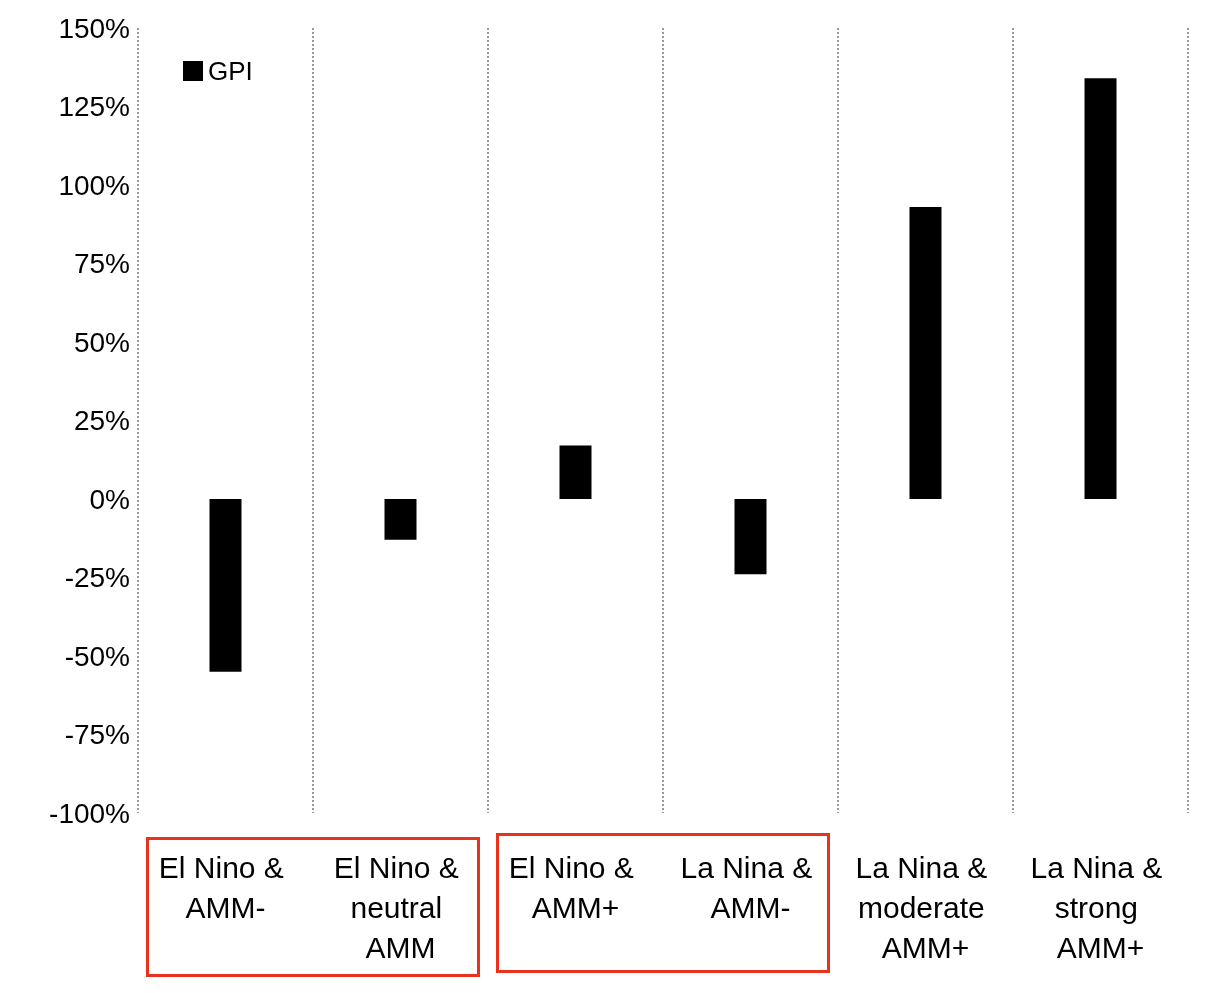 This screenshot has width=1207, height=993. Describe the element at coordinates (400, 907) in the screenshot. I see `x-tick-label: El Nino & neutral AMM` at that location.